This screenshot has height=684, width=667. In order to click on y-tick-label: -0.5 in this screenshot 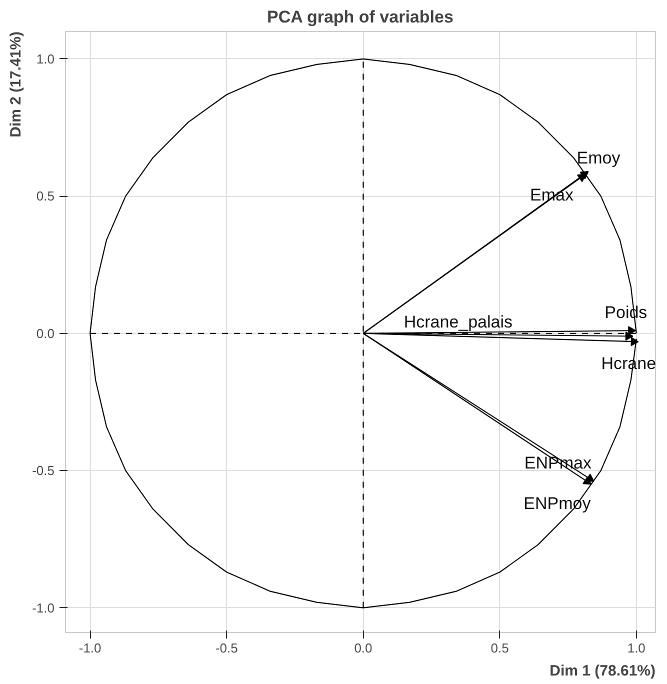, I will do `click(43, 470)`.